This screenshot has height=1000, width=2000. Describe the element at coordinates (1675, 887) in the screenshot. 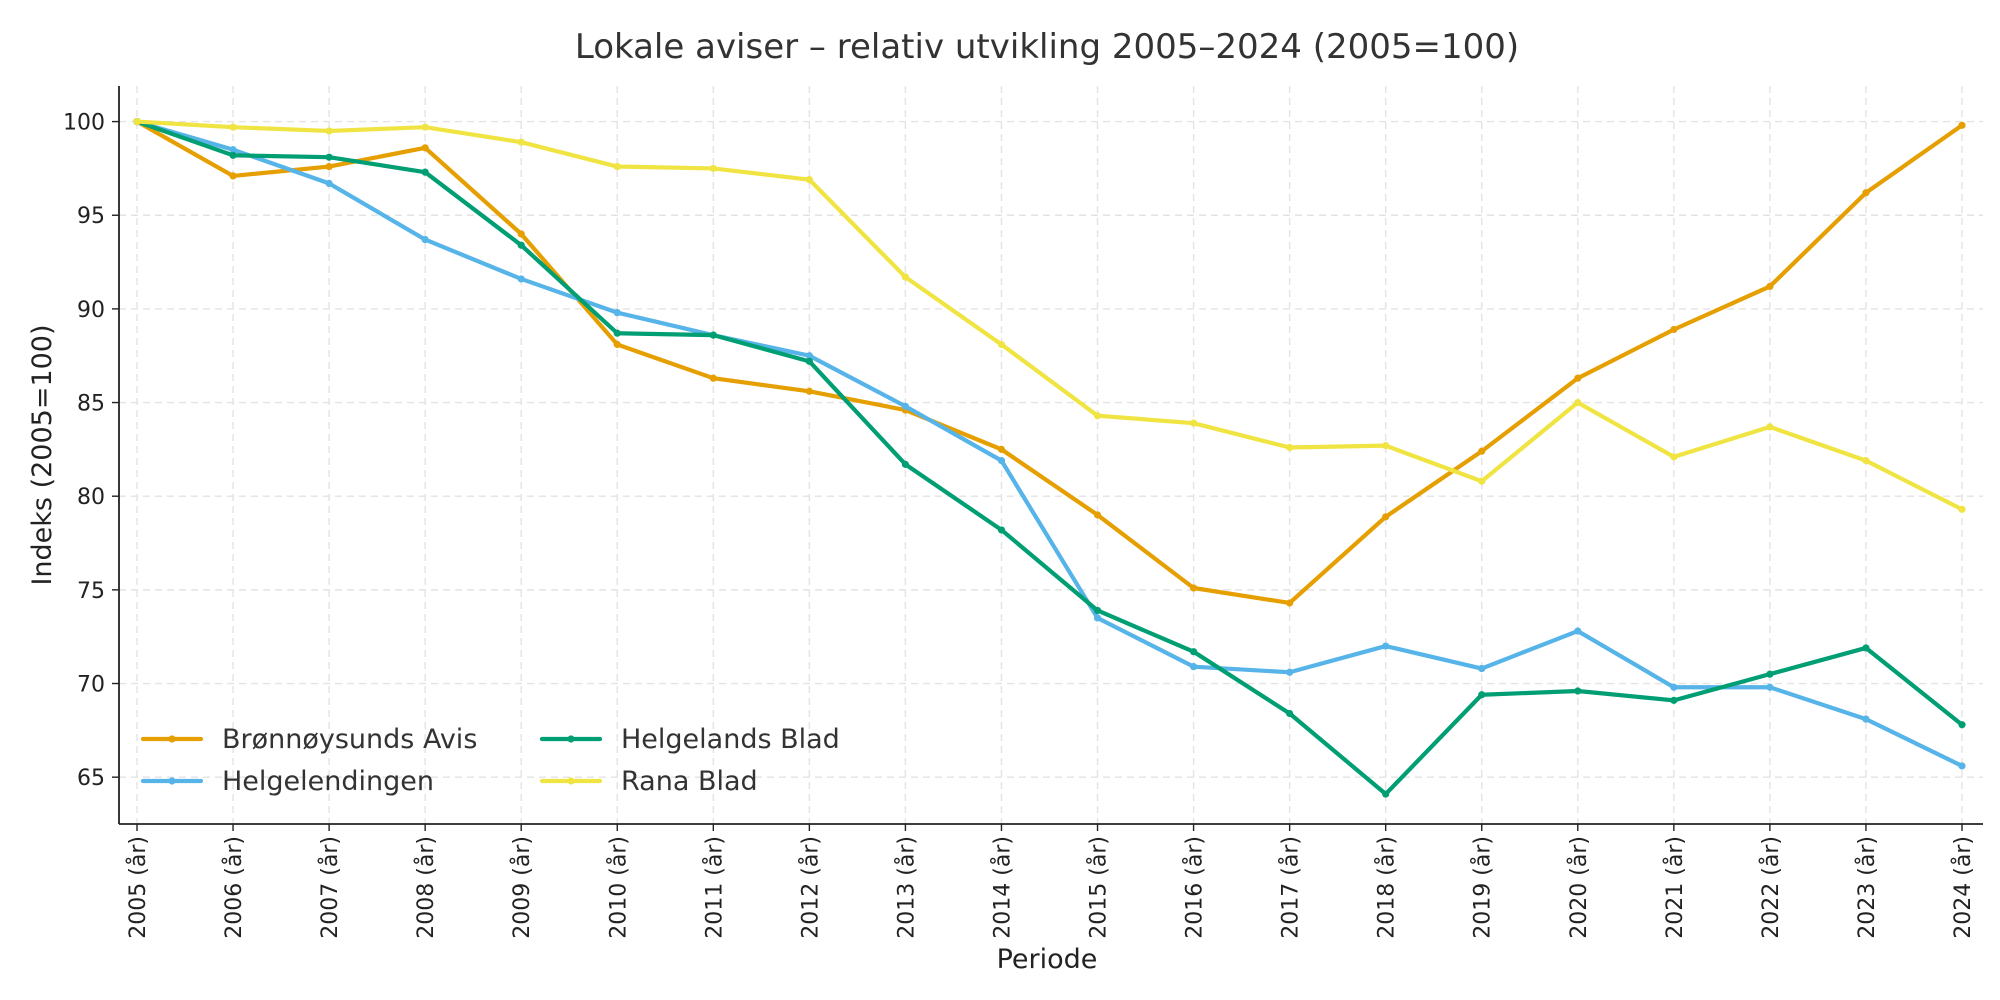

I see `x-tick-label: 2021 (år)` at that location.